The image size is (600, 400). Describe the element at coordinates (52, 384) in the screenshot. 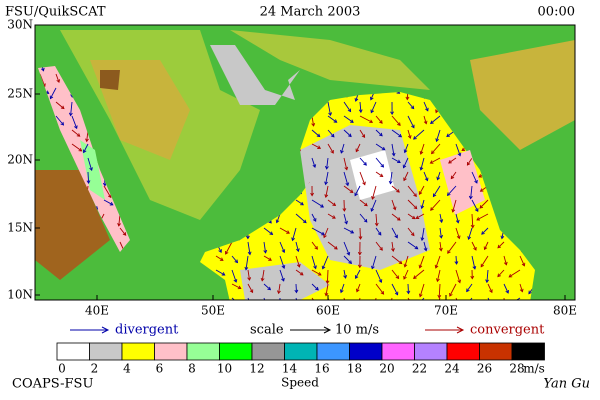

I see `footer-left: COAPS-FSU` at that location.